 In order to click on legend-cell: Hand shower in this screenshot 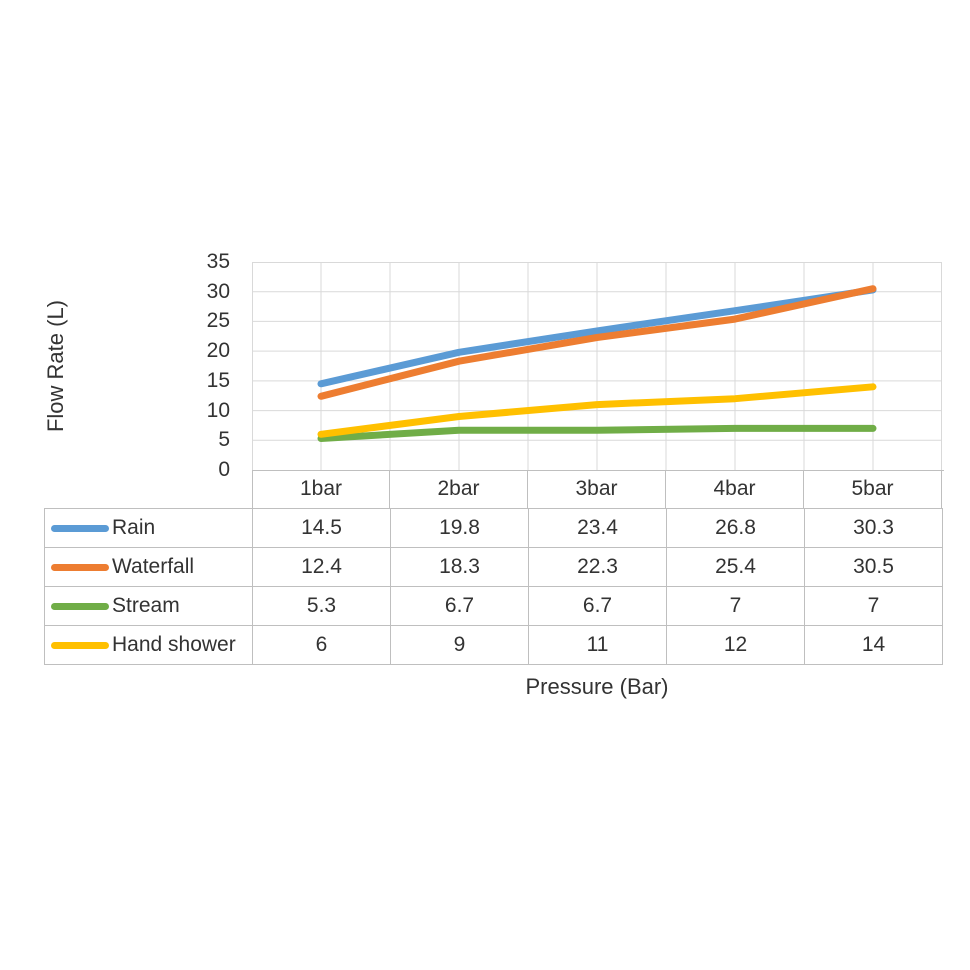, I will do `click(149, 645)`.